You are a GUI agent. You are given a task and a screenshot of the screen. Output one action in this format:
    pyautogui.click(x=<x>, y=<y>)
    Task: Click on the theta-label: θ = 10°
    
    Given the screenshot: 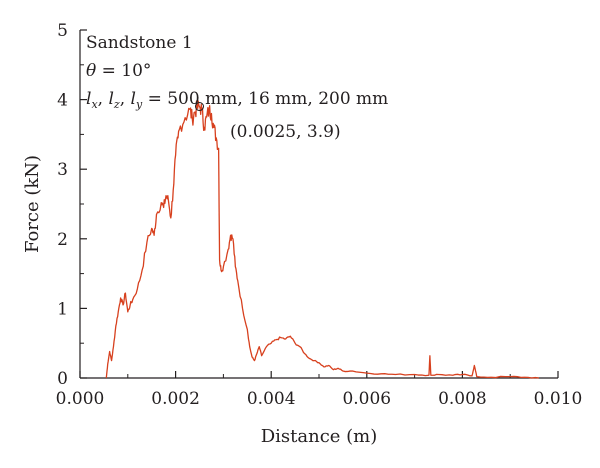 What is the action you would take?
    pyautogui.click(x=118, y=71)
    